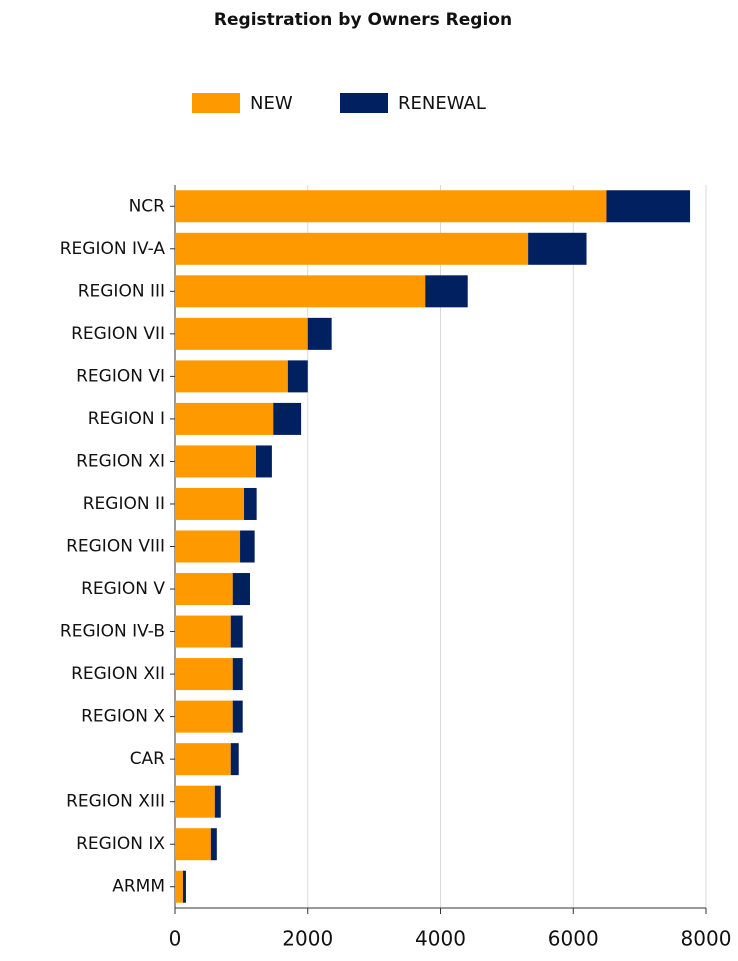 Image resolution: width=738 pixels, height=961 pixels. What do you see at coordinates (121, 291) in the screenshot?
I see `y-tick-label: REGION III` at bounding box center [121, 291].